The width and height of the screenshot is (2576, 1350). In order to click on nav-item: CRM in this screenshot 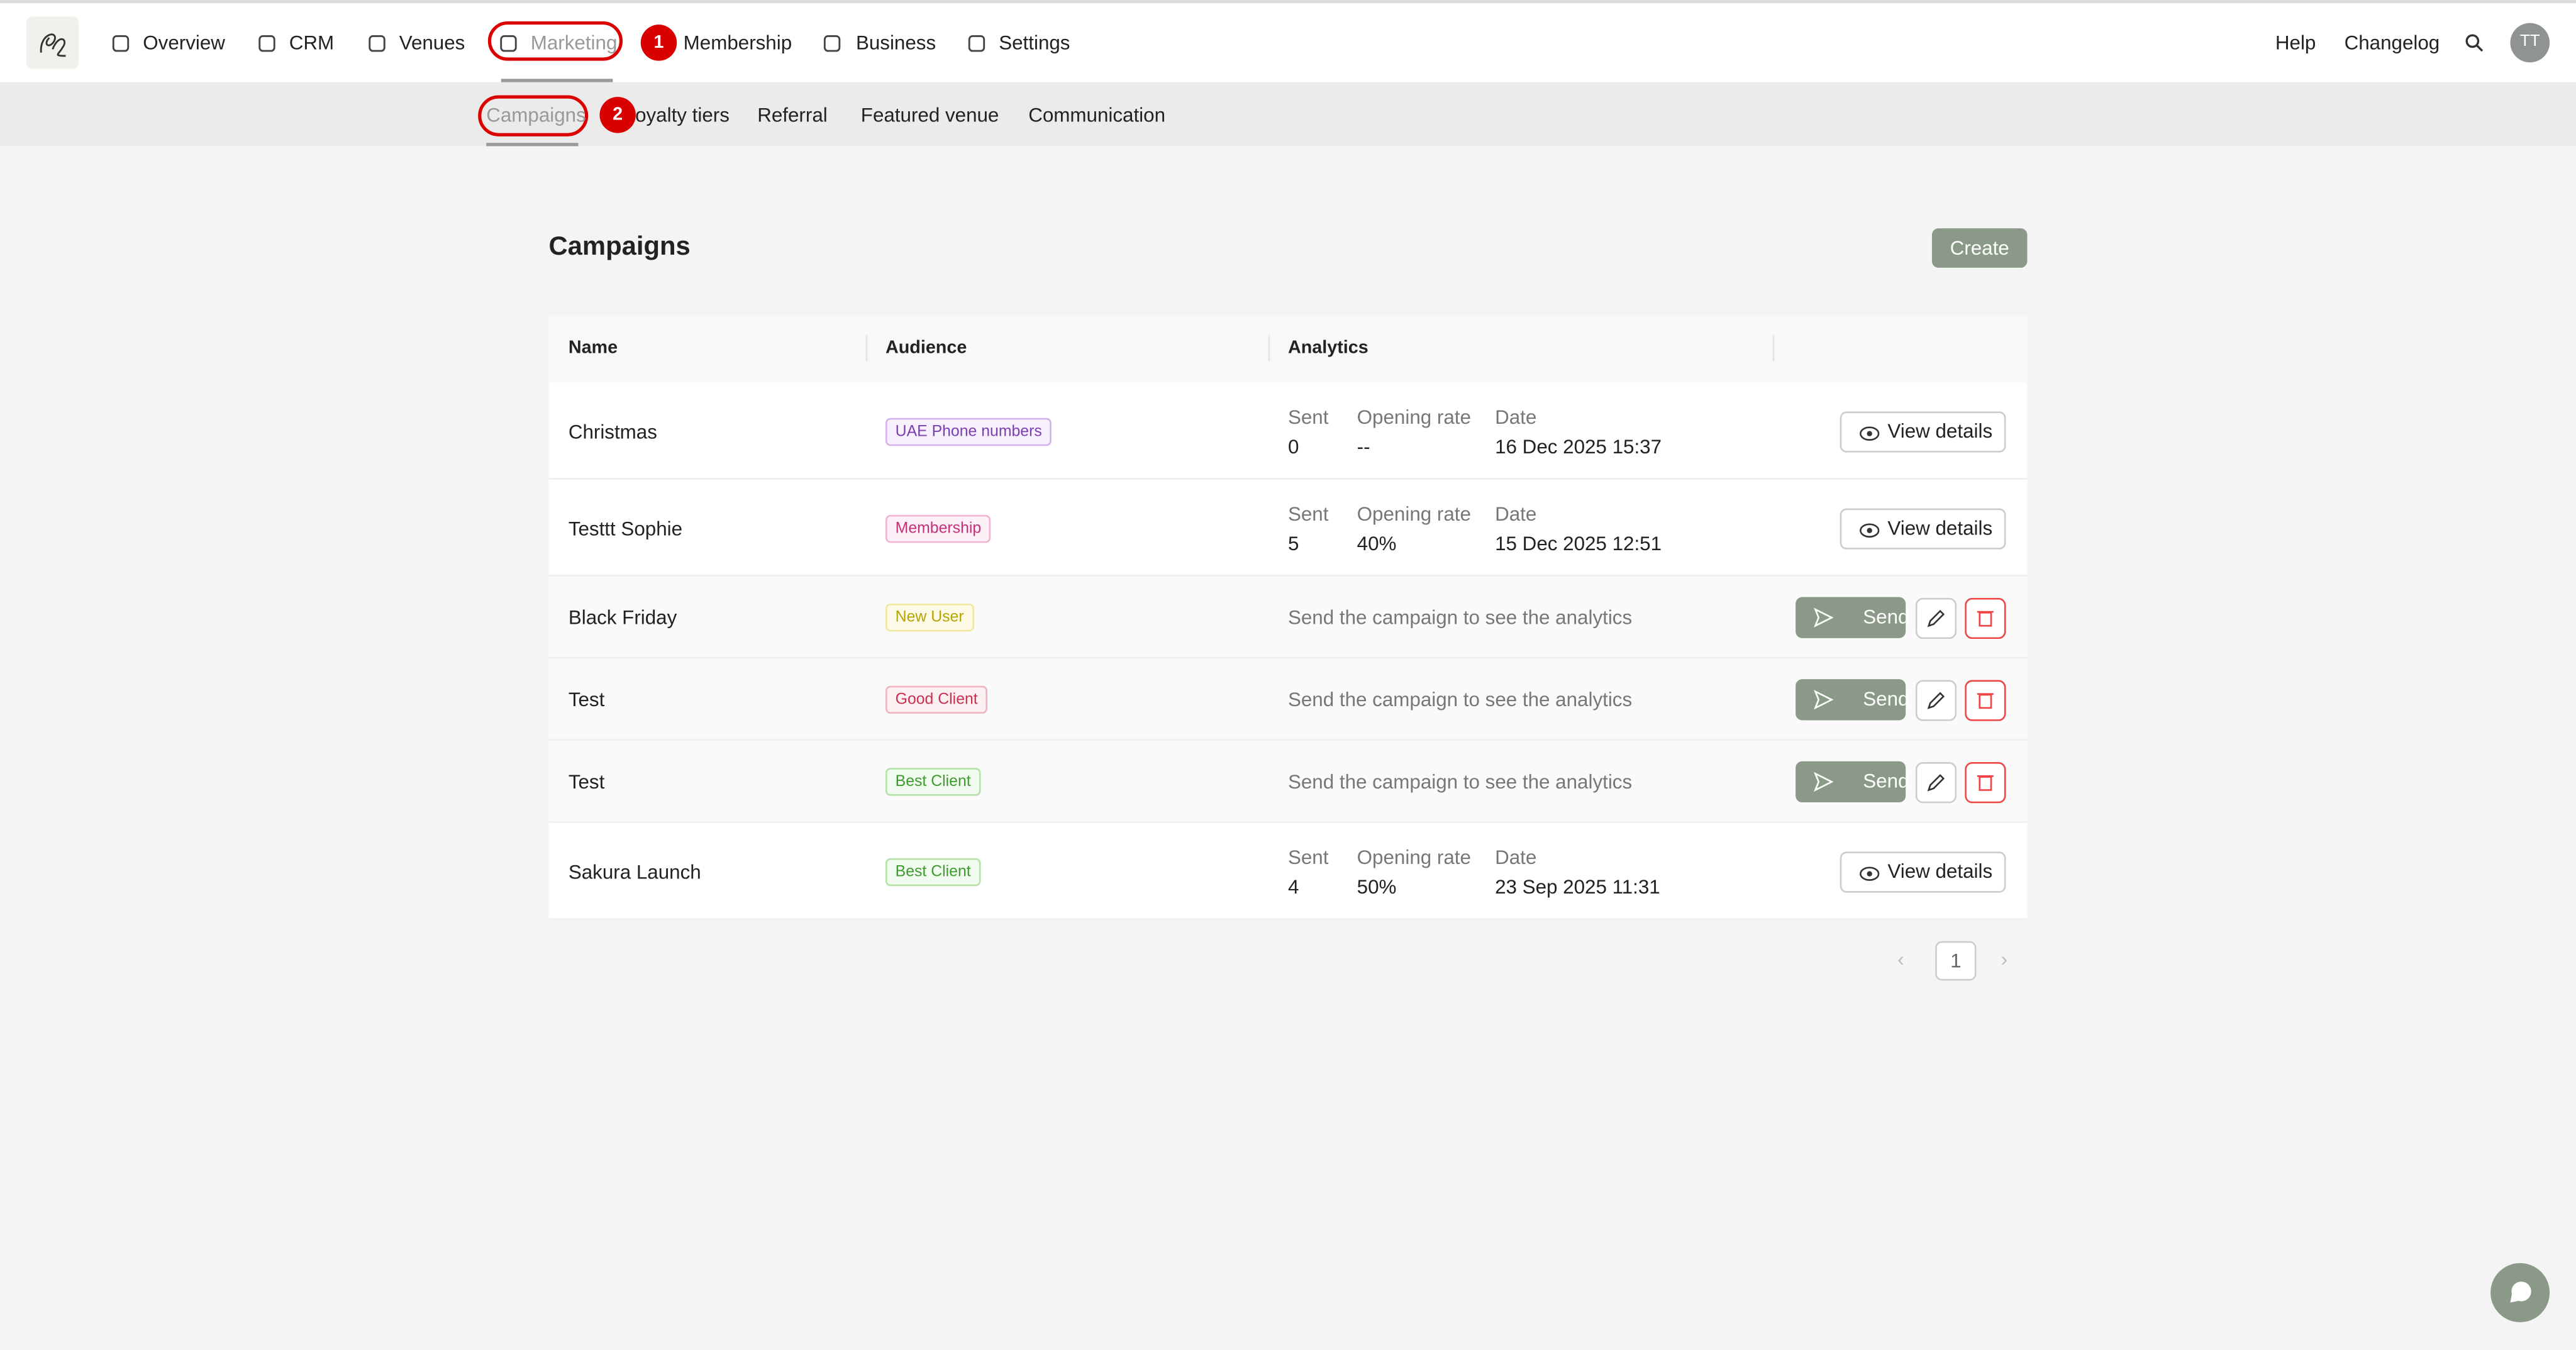, I will do `click(312, 43)`.